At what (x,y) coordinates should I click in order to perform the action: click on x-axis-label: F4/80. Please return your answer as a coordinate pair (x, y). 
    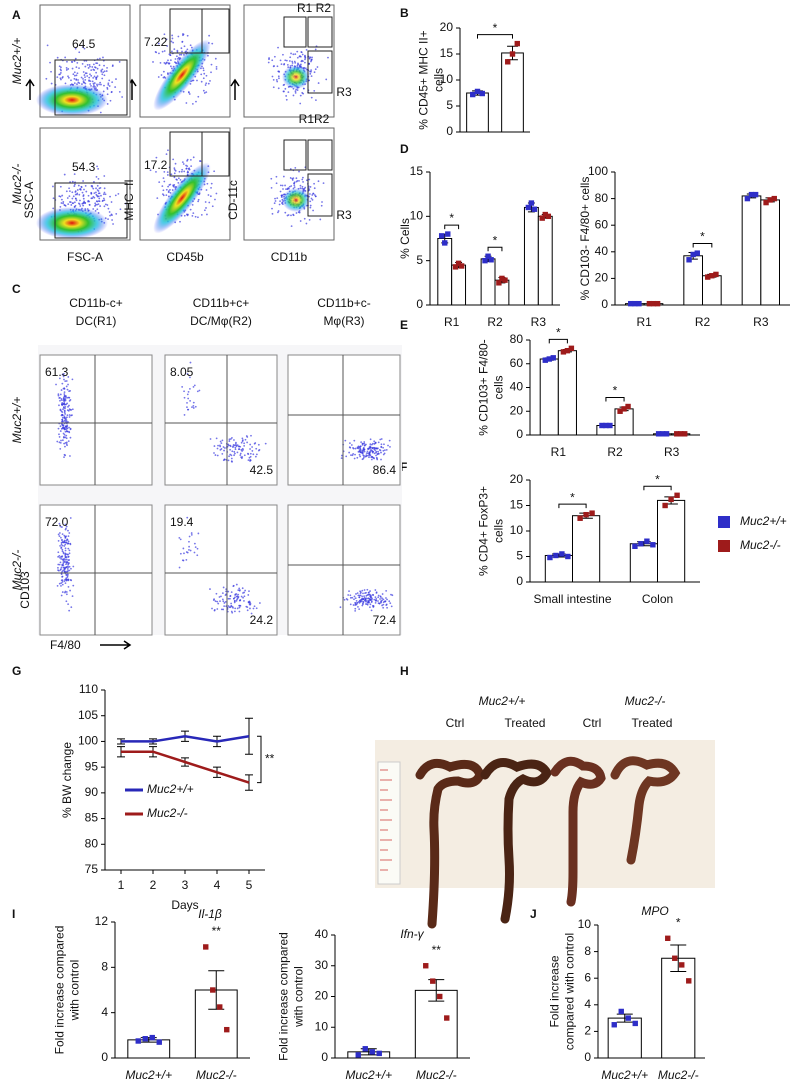
    Looking at the image, I should click on (65, 645).